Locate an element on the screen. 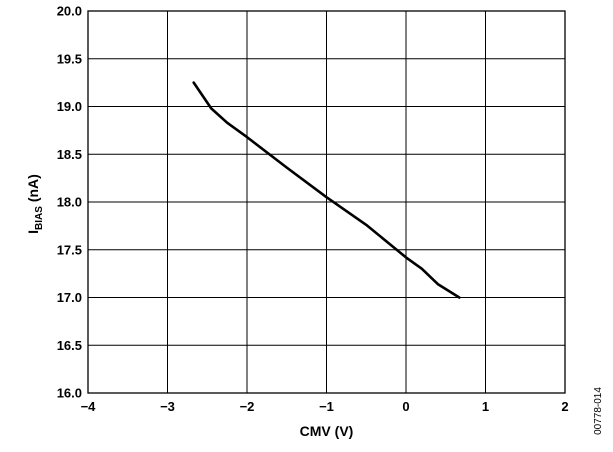 This screenshot has height=452, width=613. y-tick-label: 18.5 is located at coordinates (69, 154).